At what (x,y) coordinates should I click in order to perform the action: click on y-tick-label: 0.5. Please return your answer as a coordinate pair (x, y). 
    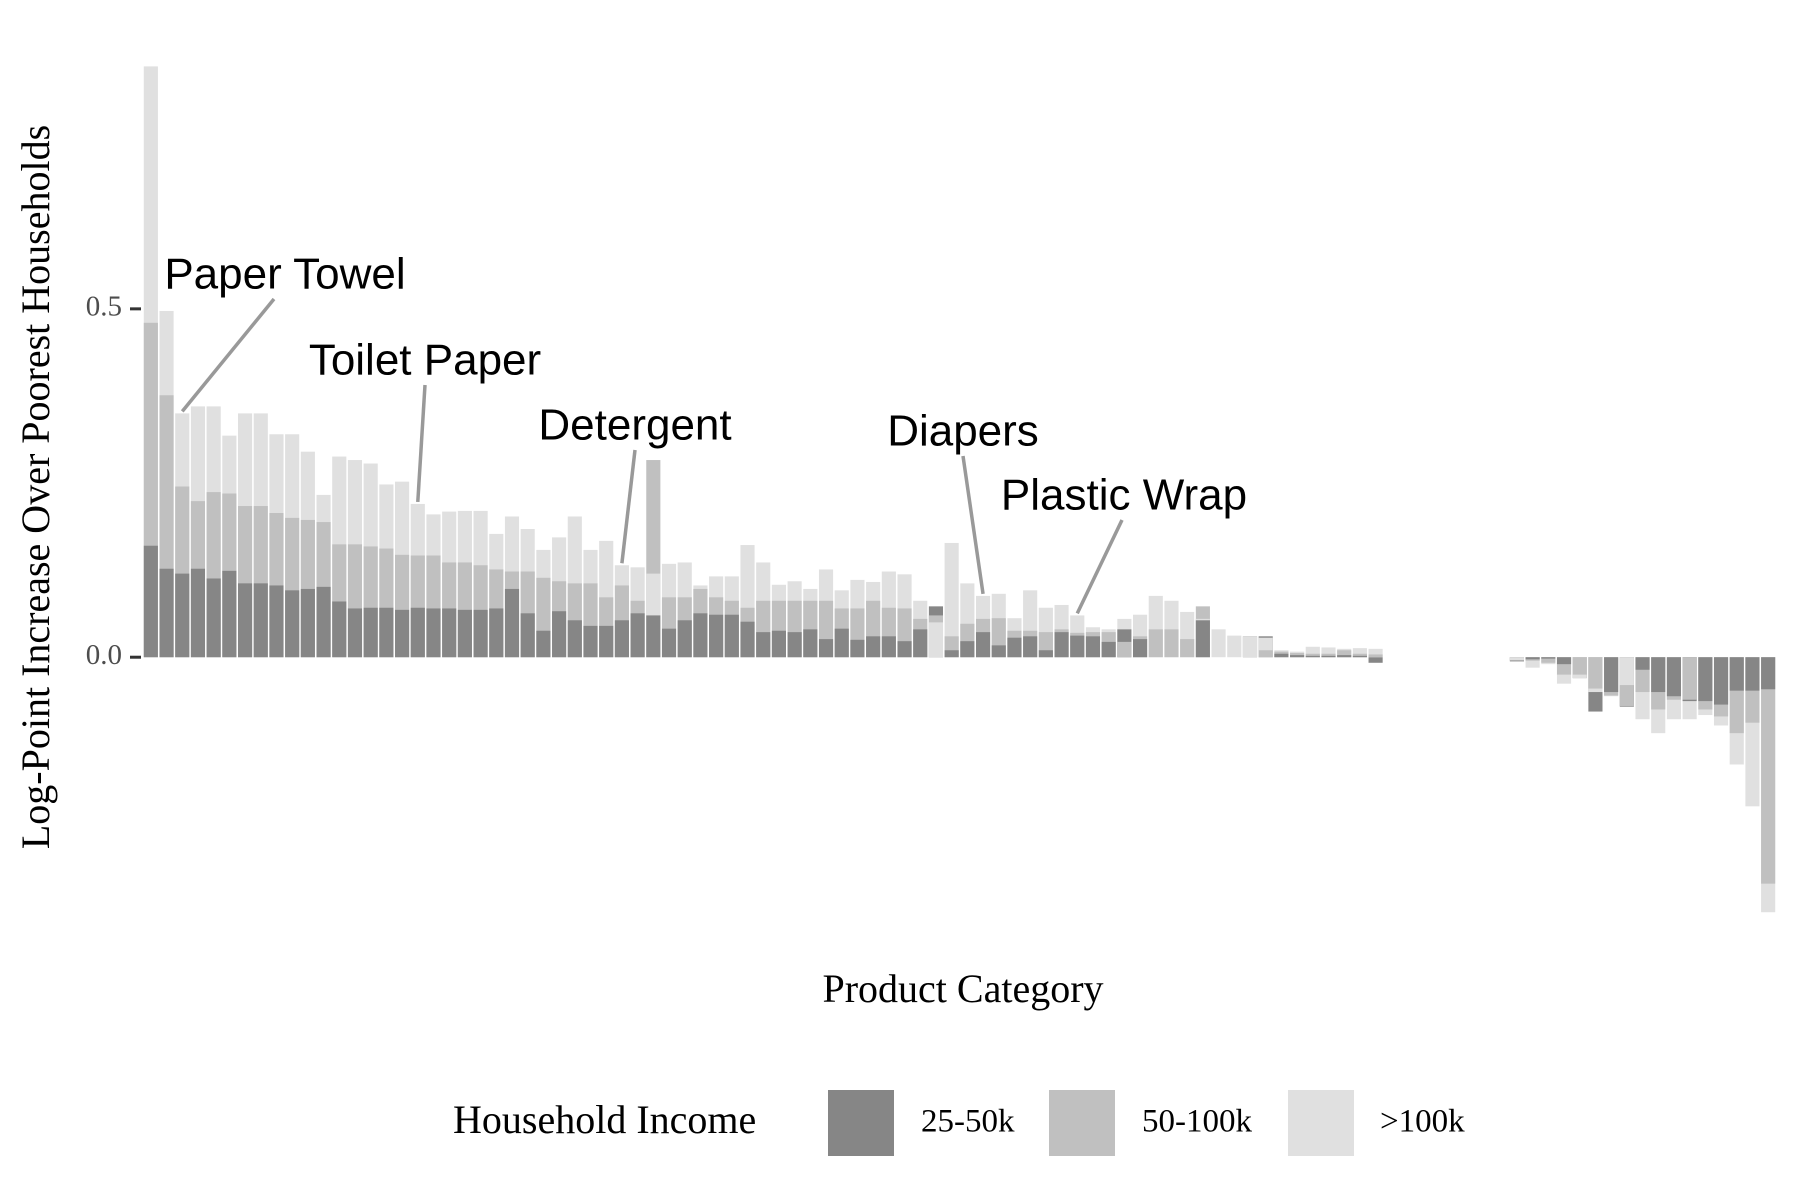
    Looking at the image, I should click on (104, 307).